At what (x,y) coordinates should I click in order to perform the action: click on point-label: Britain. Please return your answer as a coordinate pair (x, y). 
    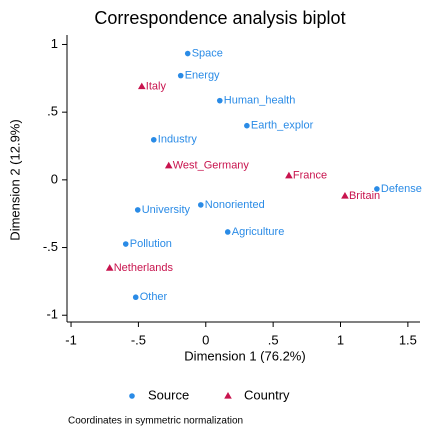
    Looking at the image, I should click on (364, 196).